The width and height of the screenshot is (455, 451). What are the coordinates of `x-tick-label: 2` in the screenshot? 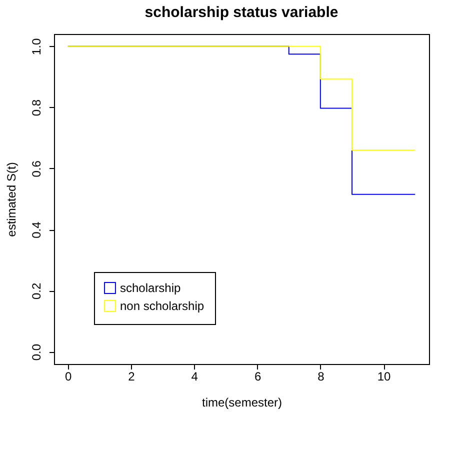 It's located at (132, 377).